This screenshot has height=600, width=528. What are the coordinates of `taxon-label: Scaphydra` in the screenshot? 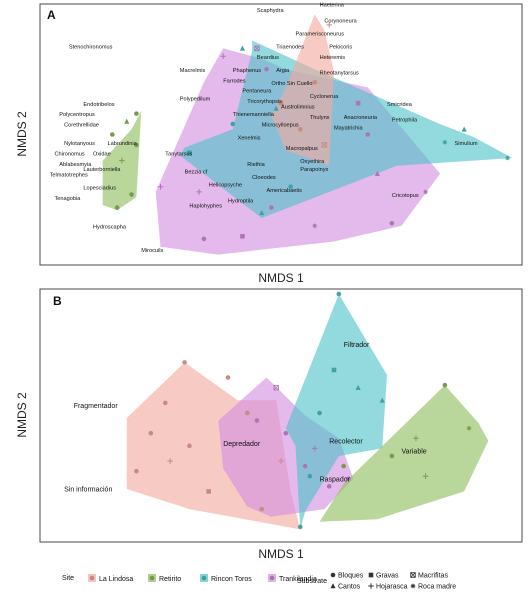 It's located at (271, 11).